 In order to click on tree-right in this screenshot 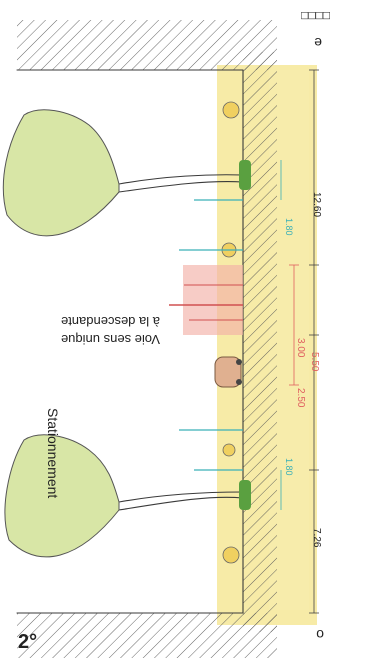, I will do `click(126, 173)`.